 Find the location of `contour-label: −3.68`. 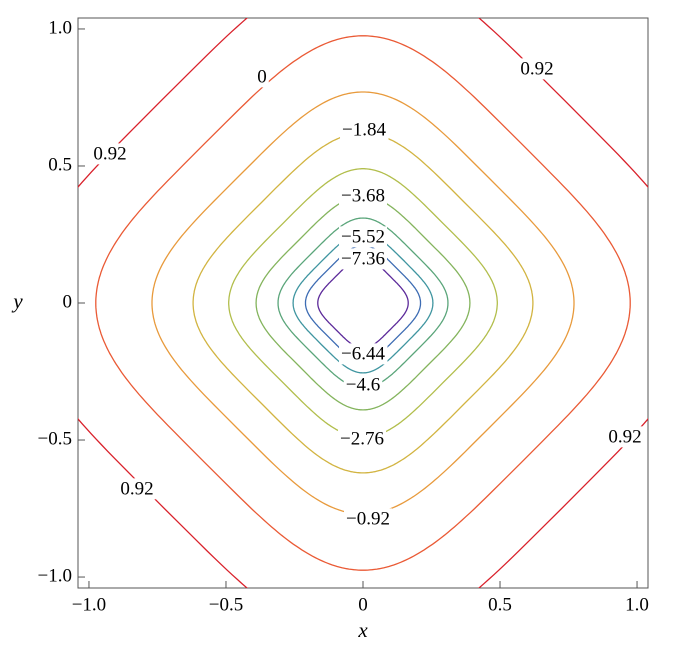

contour-label: −3.68 is located at coordinates (363, 195).